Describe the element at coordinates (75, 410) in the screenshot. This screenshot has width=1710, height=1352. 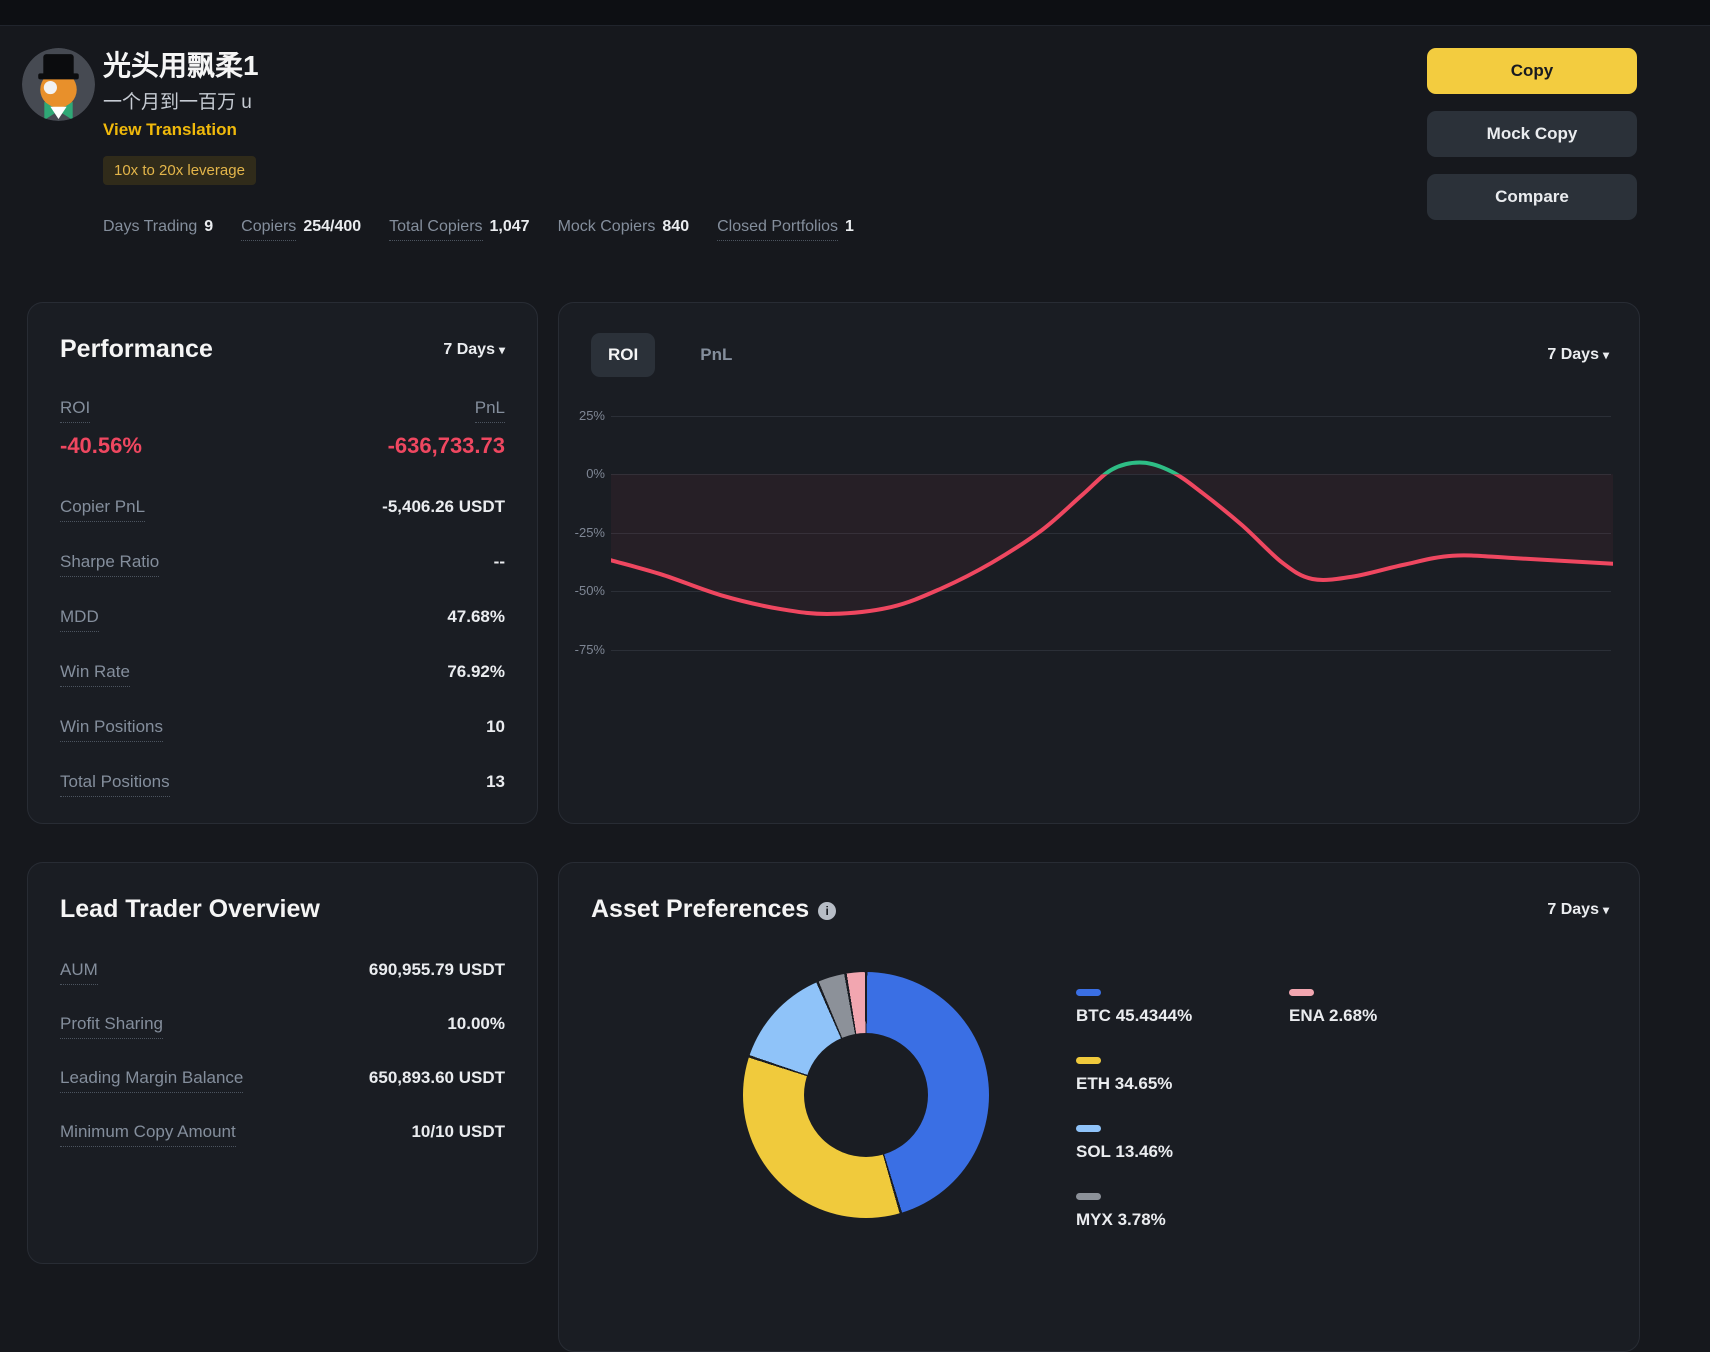
I see `roi-label: ROI` at that location.